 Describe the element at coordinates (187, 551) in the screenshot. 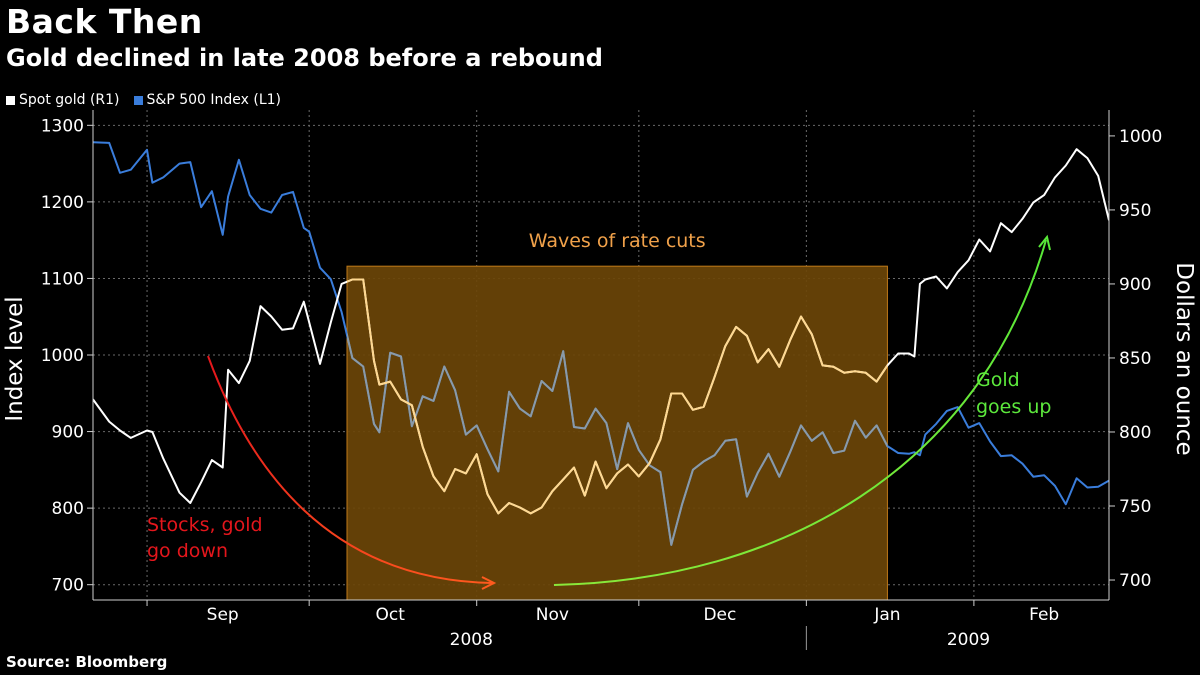

I see `stocks-label-line2: go down` at that location.